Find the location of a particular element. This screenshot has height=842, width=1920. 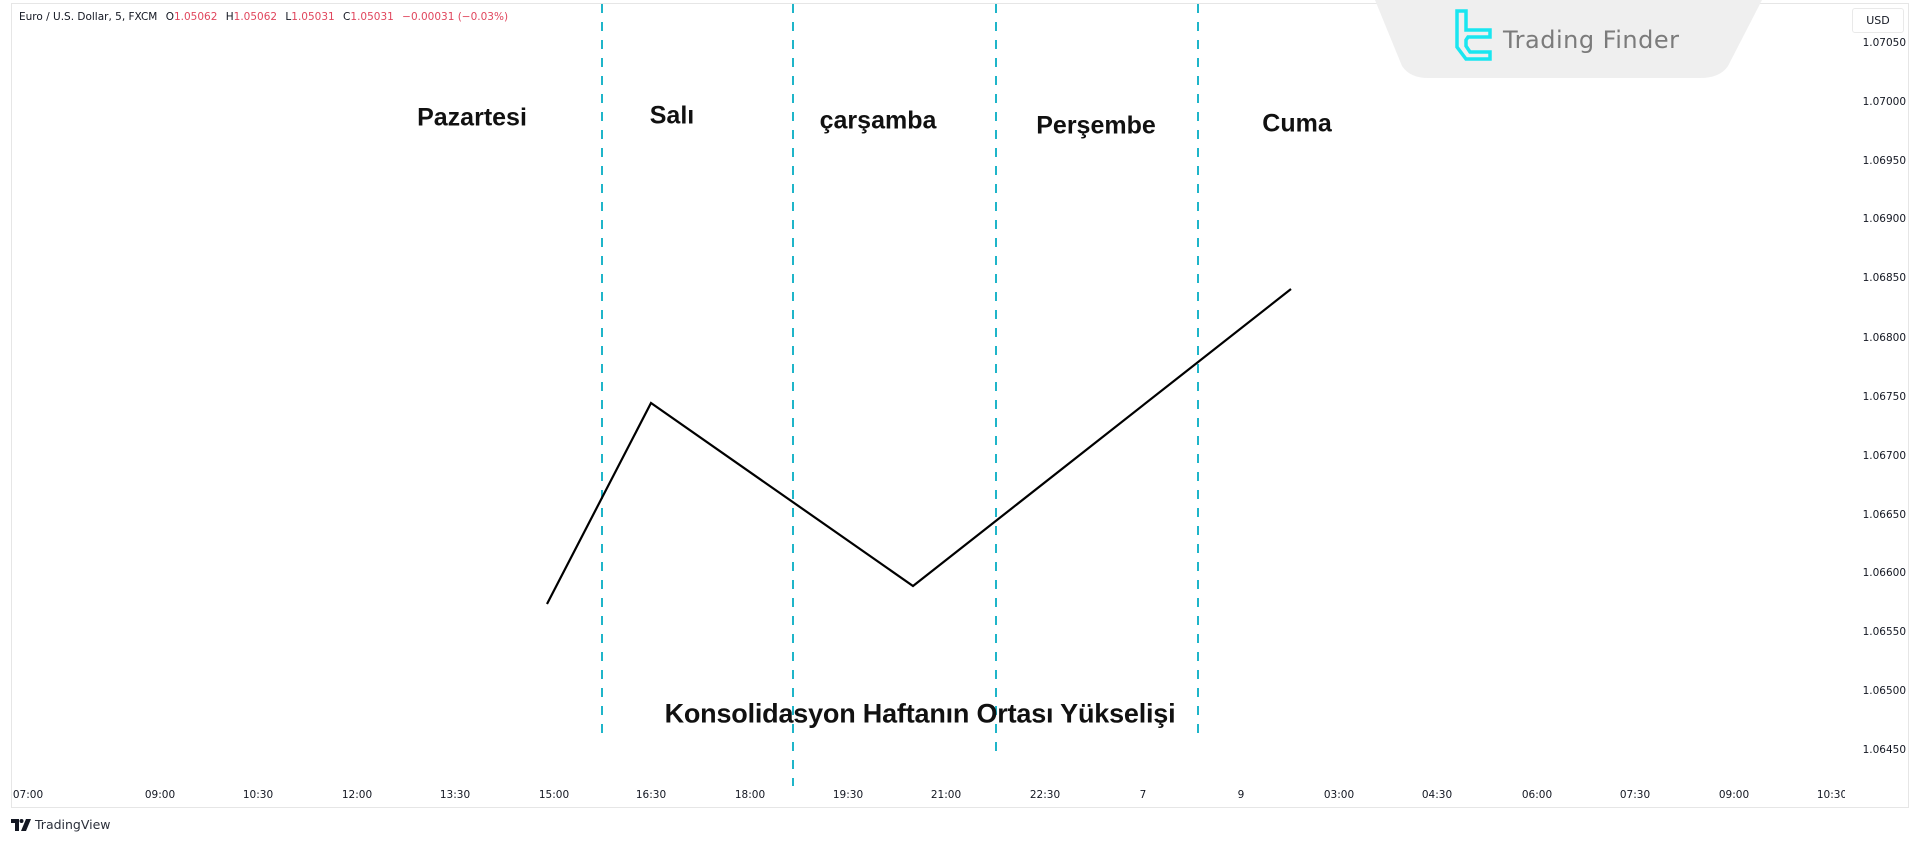

close-label: C is located at coordinates (347, 17).